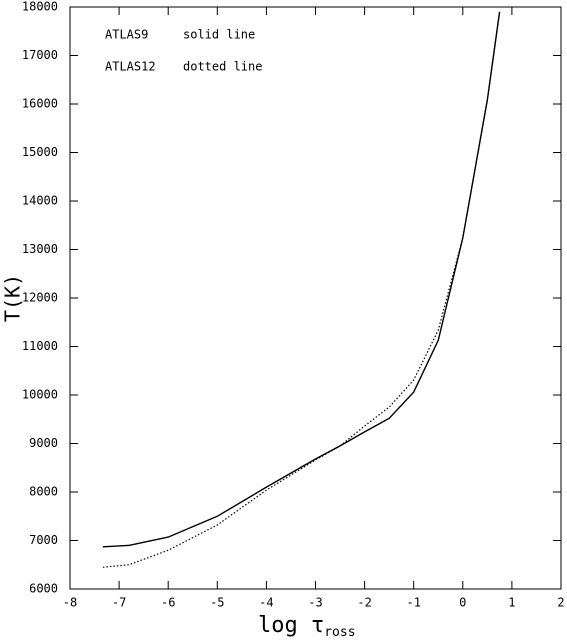  I want to click on legend-label: solid line, so click(219, 35).